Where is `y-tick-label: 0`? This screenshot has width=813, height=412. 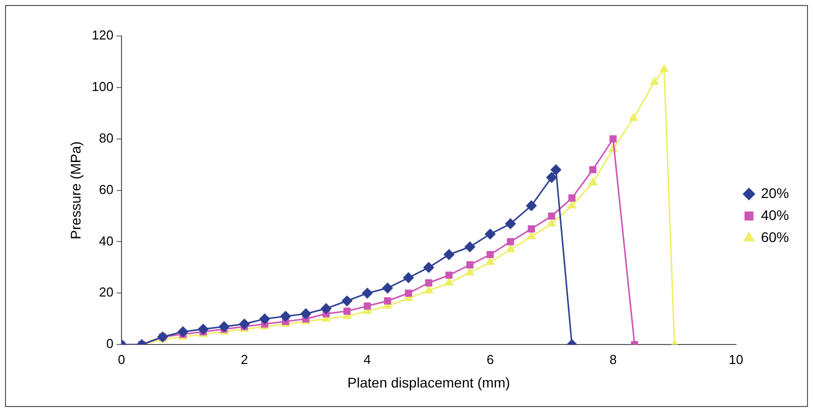
y-tick-label: 0 is located at coordinates (110, 344).